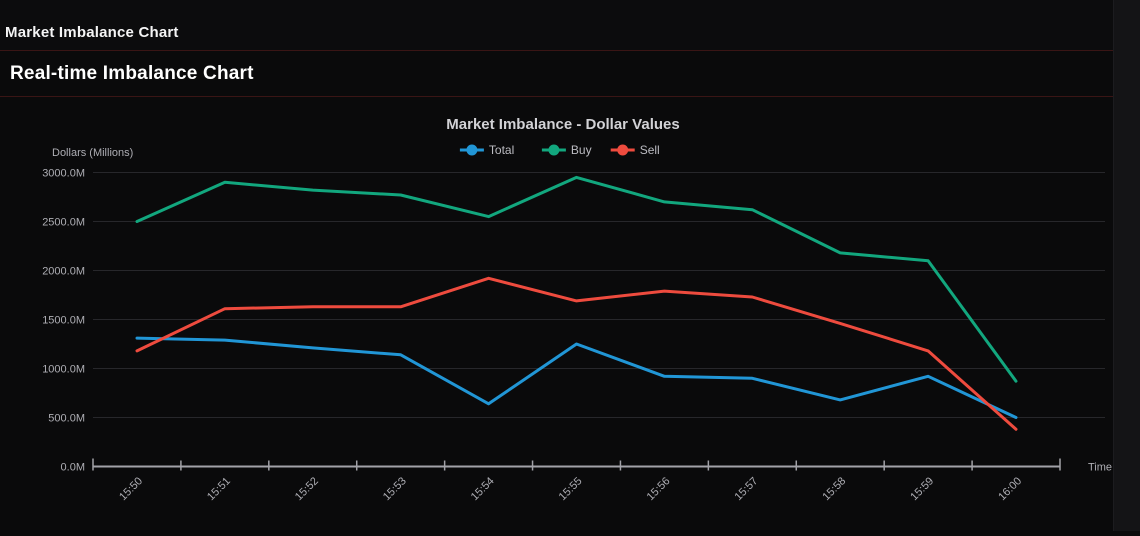 This screenshot has height=536, width=1140. Describe the element at coordinates (1100, 468) in the screenshot. I see `x-axis-title: Time` at that location.